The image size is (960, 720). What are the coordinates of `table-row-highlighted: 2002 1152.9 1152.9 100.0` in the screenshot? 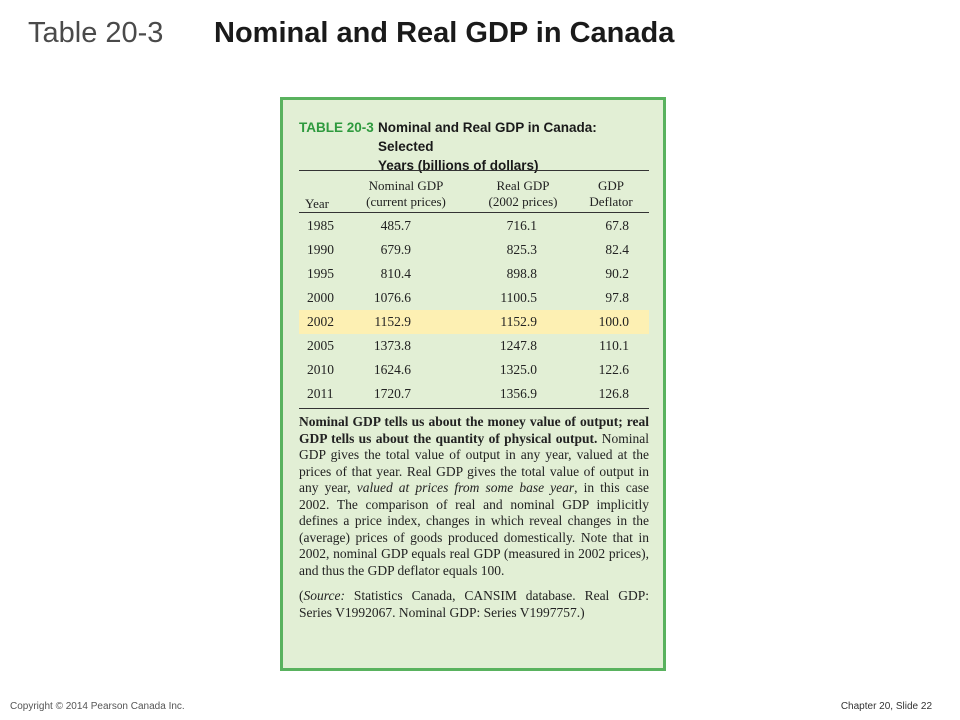 It's located at (474, 322).